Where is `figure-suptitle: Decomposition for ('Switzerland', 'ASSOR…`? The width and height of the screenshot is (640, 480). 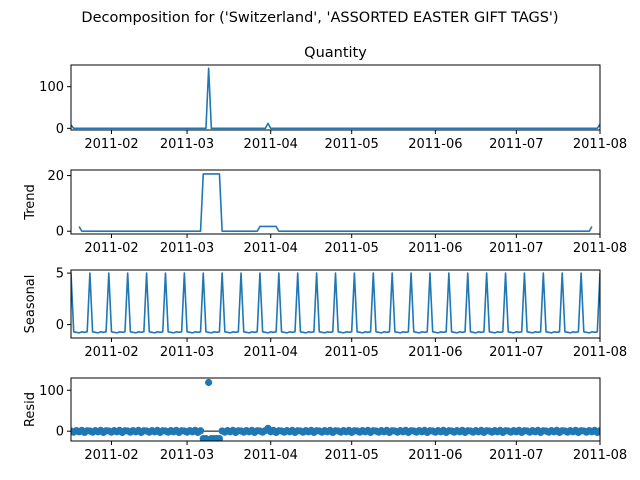 figure-suptitle: Decomposition for ('Switzerland', 'ASSOR… is located at coordinates (319, 18).